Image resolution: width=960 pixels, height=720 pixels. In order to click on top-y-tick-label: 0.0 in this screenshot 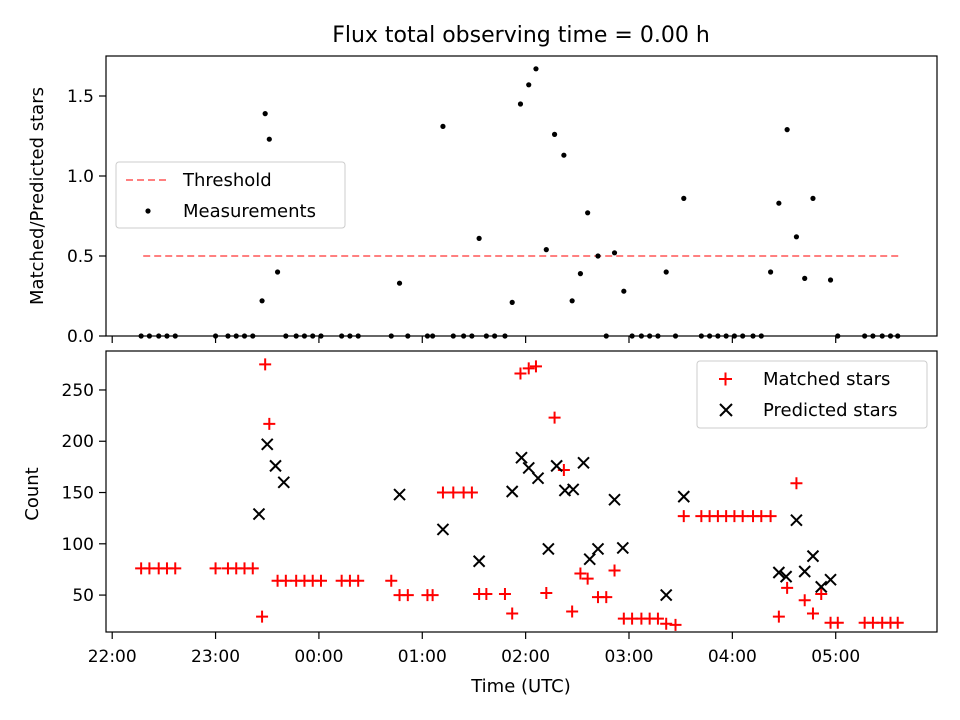, I will do `click(80, 337)`.